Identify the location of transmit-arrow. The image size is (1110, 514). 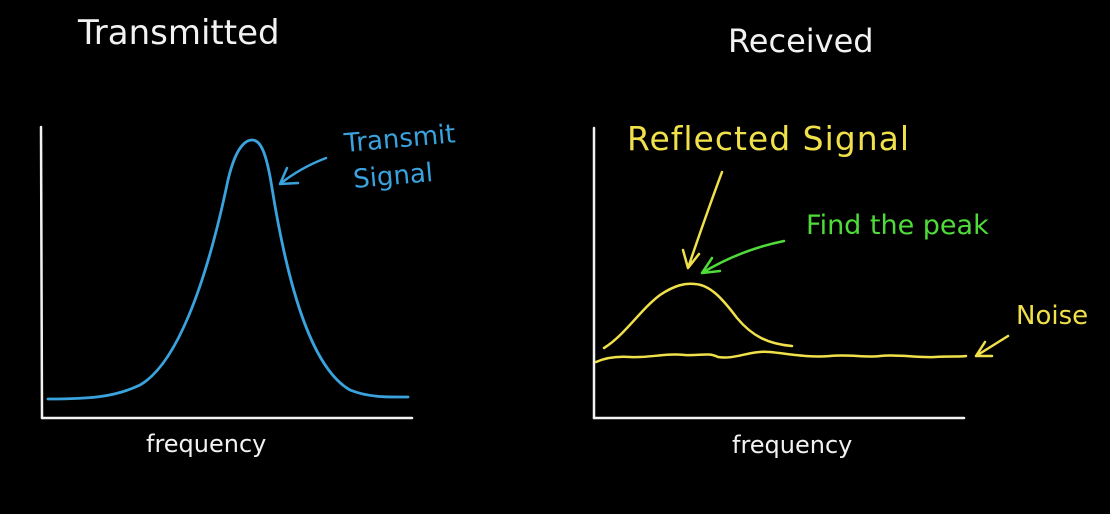
(303, 171).